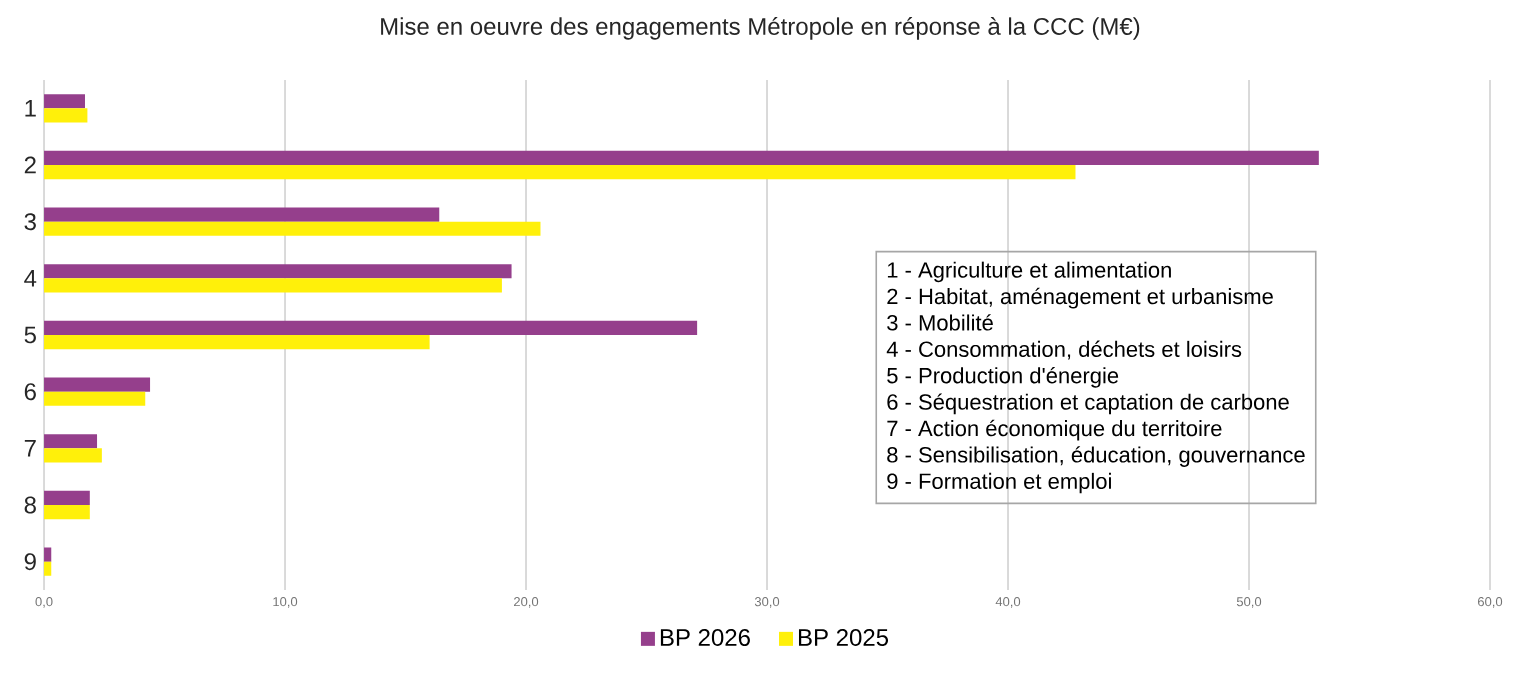  I want to click on y-tick-label: 3, so click(30, 222).